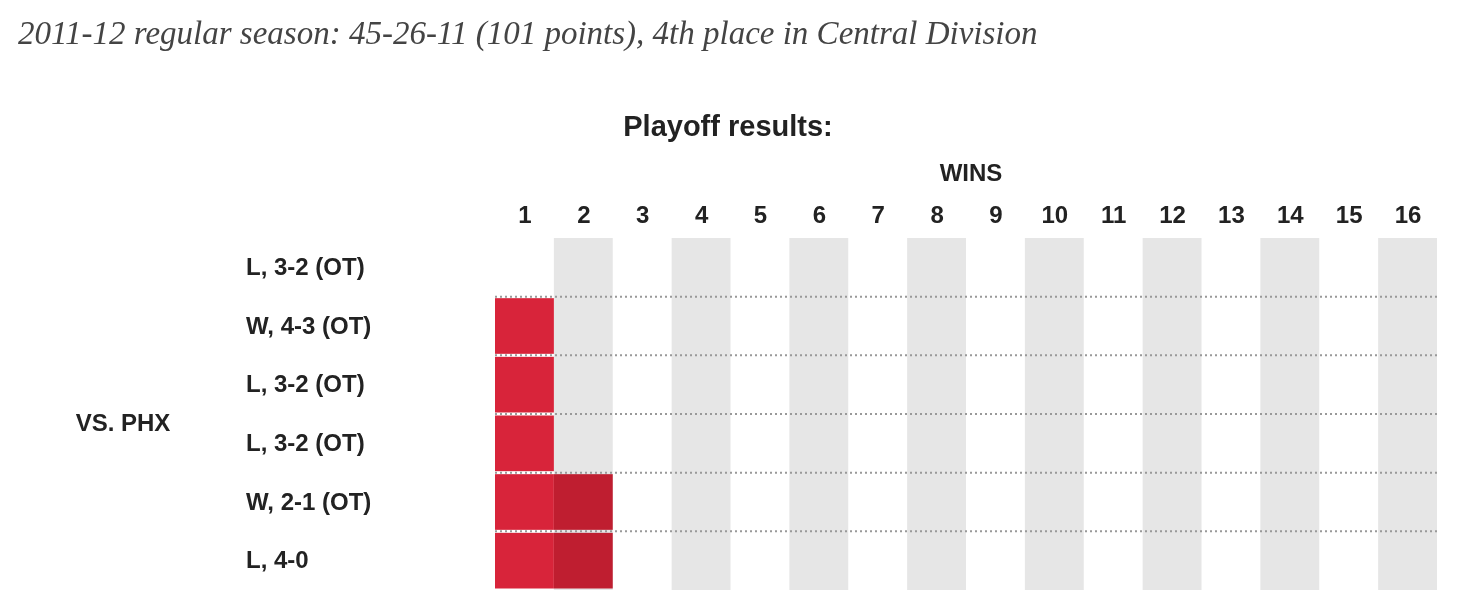 This screenshot has height=593, width=1460. Describe the element at coordinates (1408, 214) in the screenshot. I see `x-tick-label: 16` at that location.